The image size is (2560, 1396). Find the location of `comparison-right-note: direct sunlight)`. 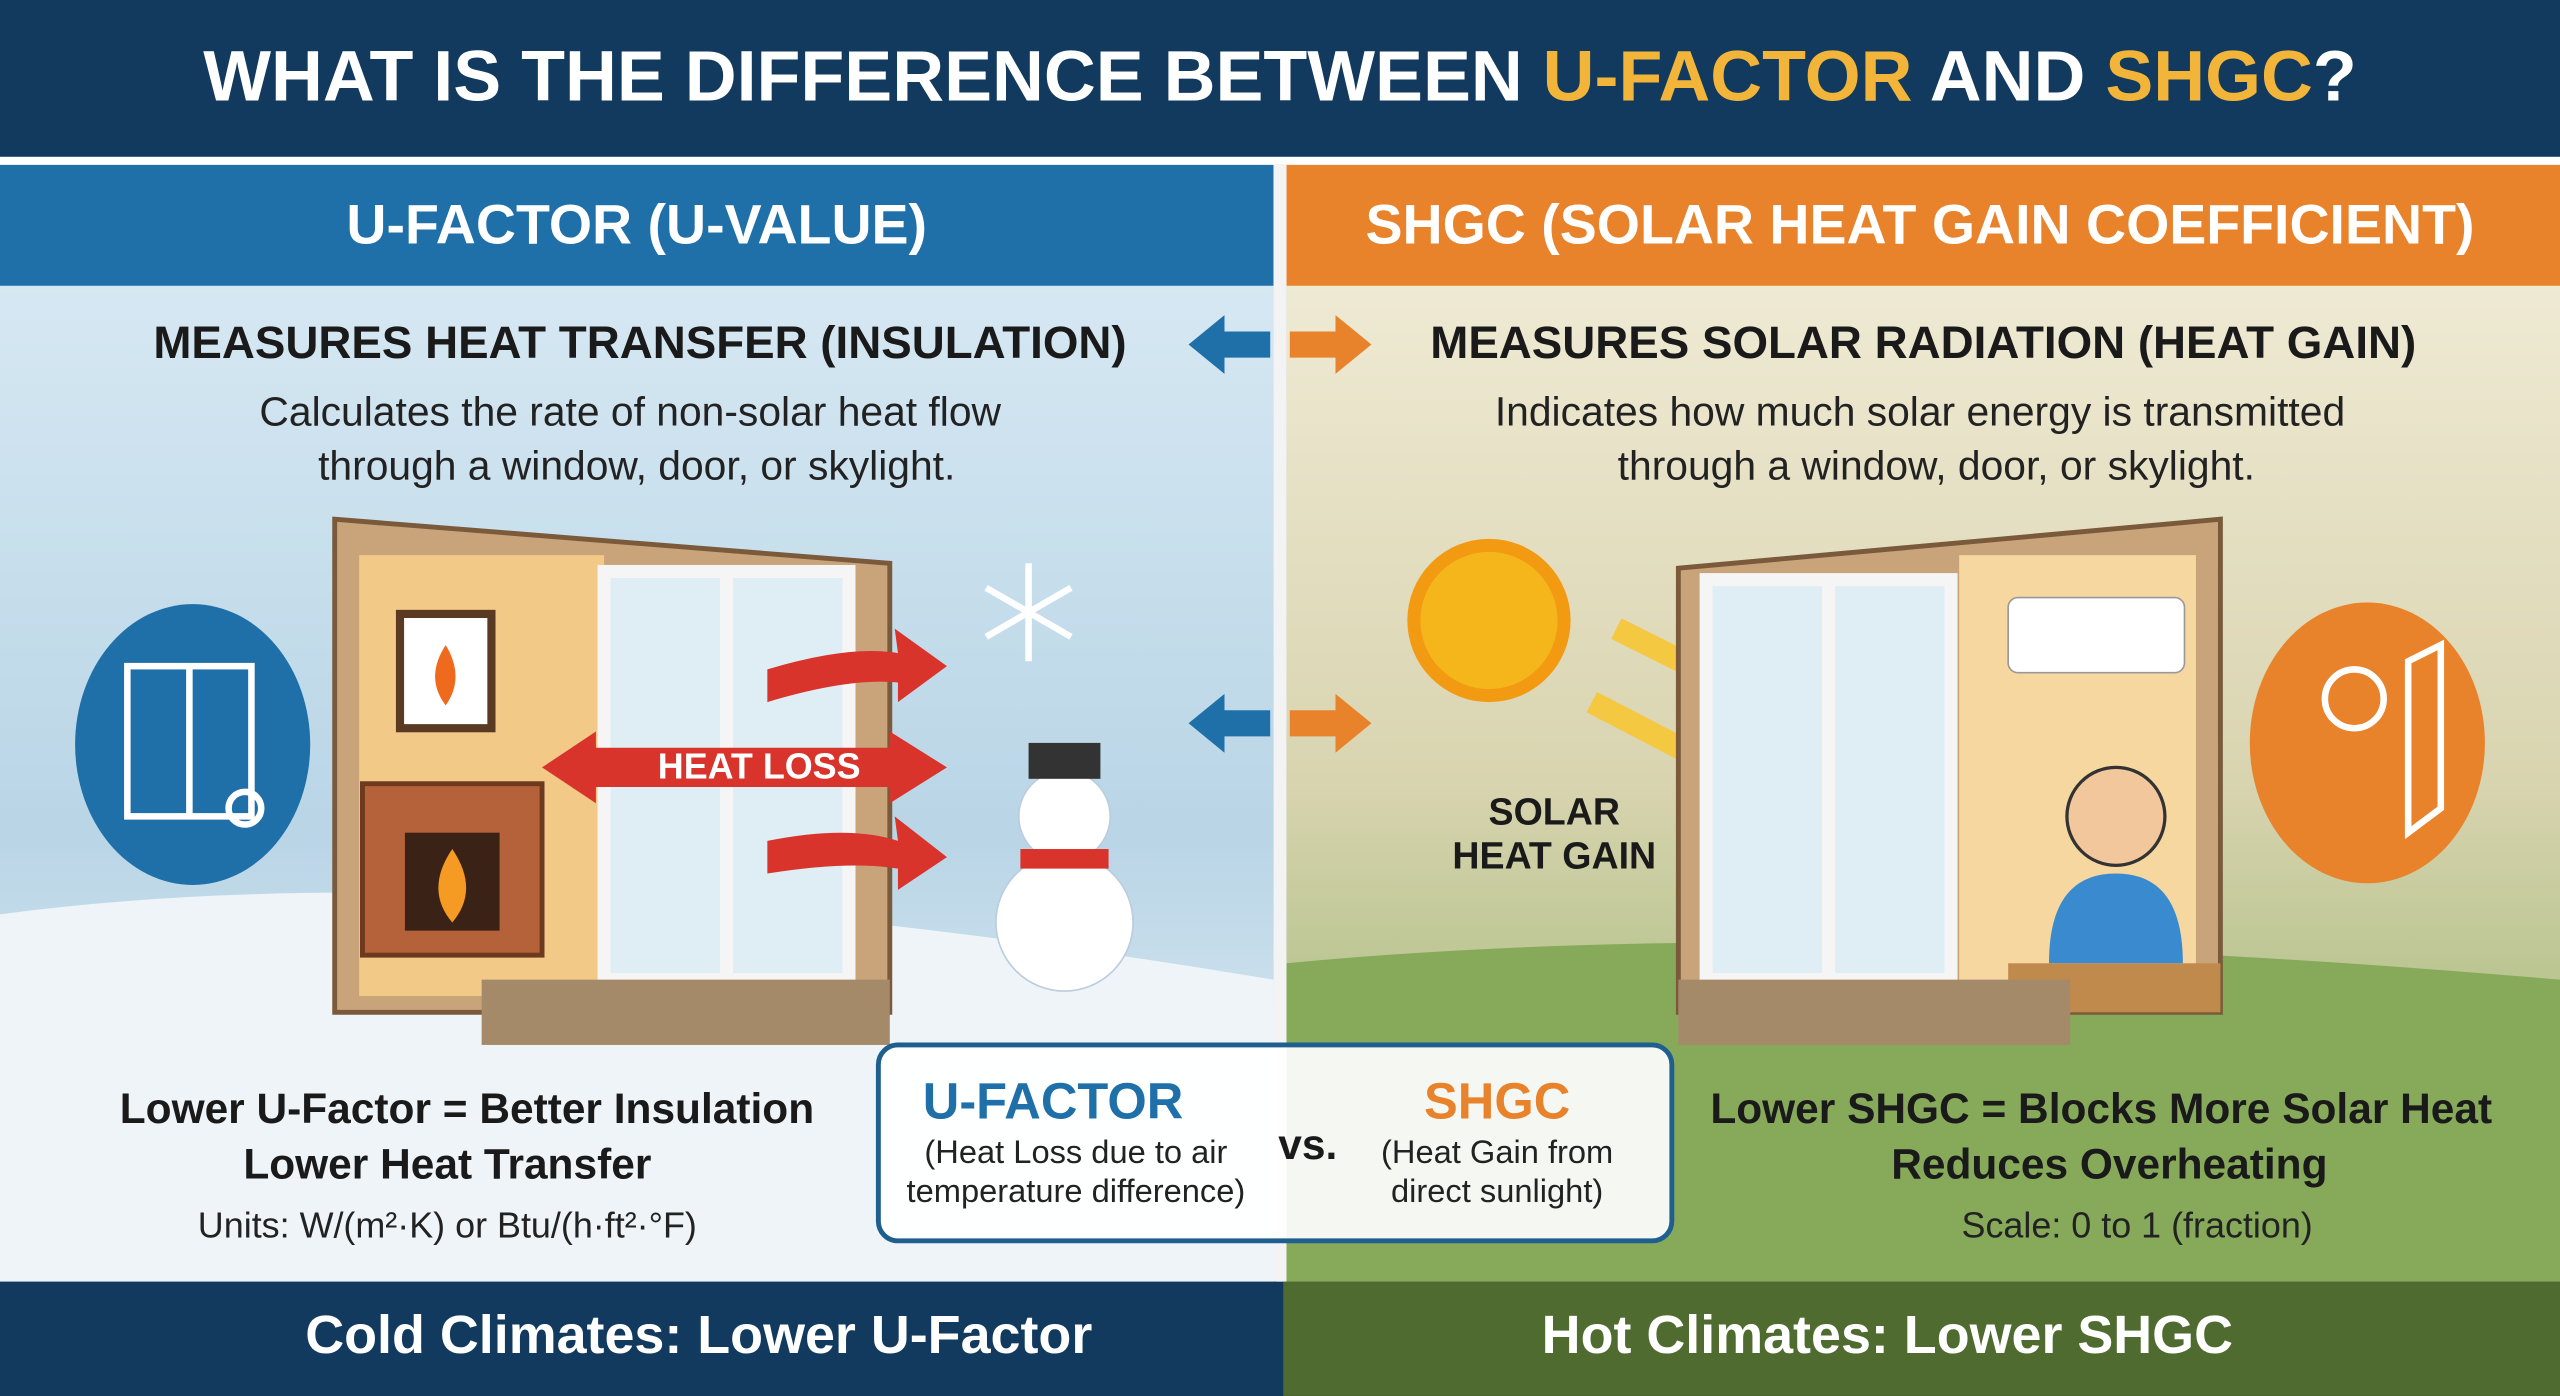

comparison-right-note: direct sunlight) is located at coordinates (1497, 1190).